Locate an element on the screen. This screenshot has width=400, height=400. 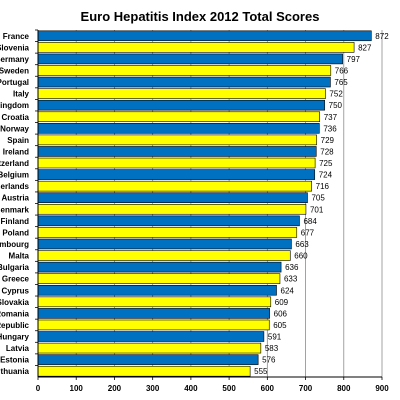
category-label: France is located at coordinates (16, 36).